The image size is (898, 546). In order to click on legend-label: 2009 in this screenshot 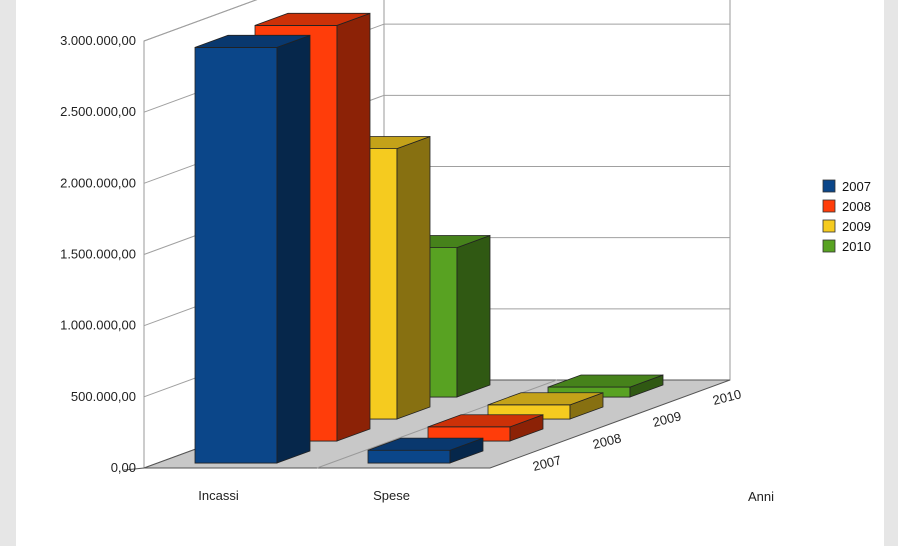, I will do `click(856, 226)`.